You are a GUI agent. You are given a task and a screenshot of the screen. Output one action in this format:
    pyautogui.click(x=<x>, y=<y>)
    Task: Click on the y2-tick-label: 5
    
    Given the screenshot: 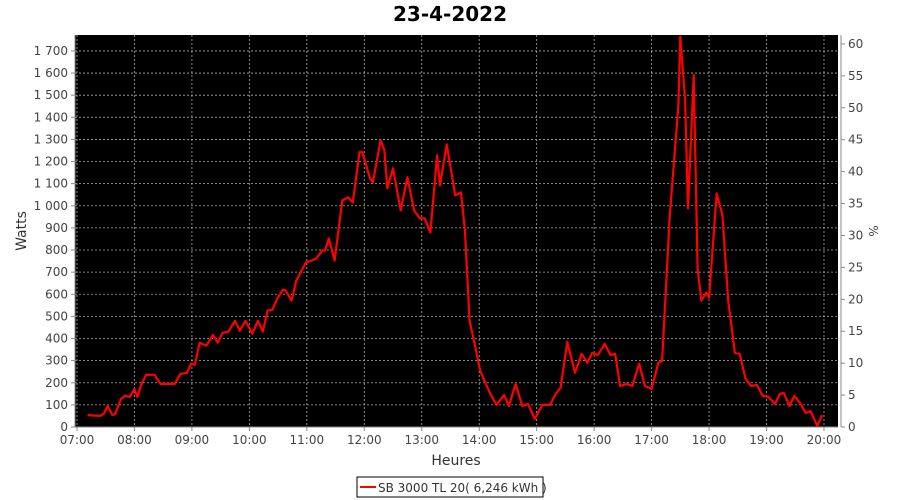 What is the action you would take?
    pyautogui.click(x=852, y=395)
    